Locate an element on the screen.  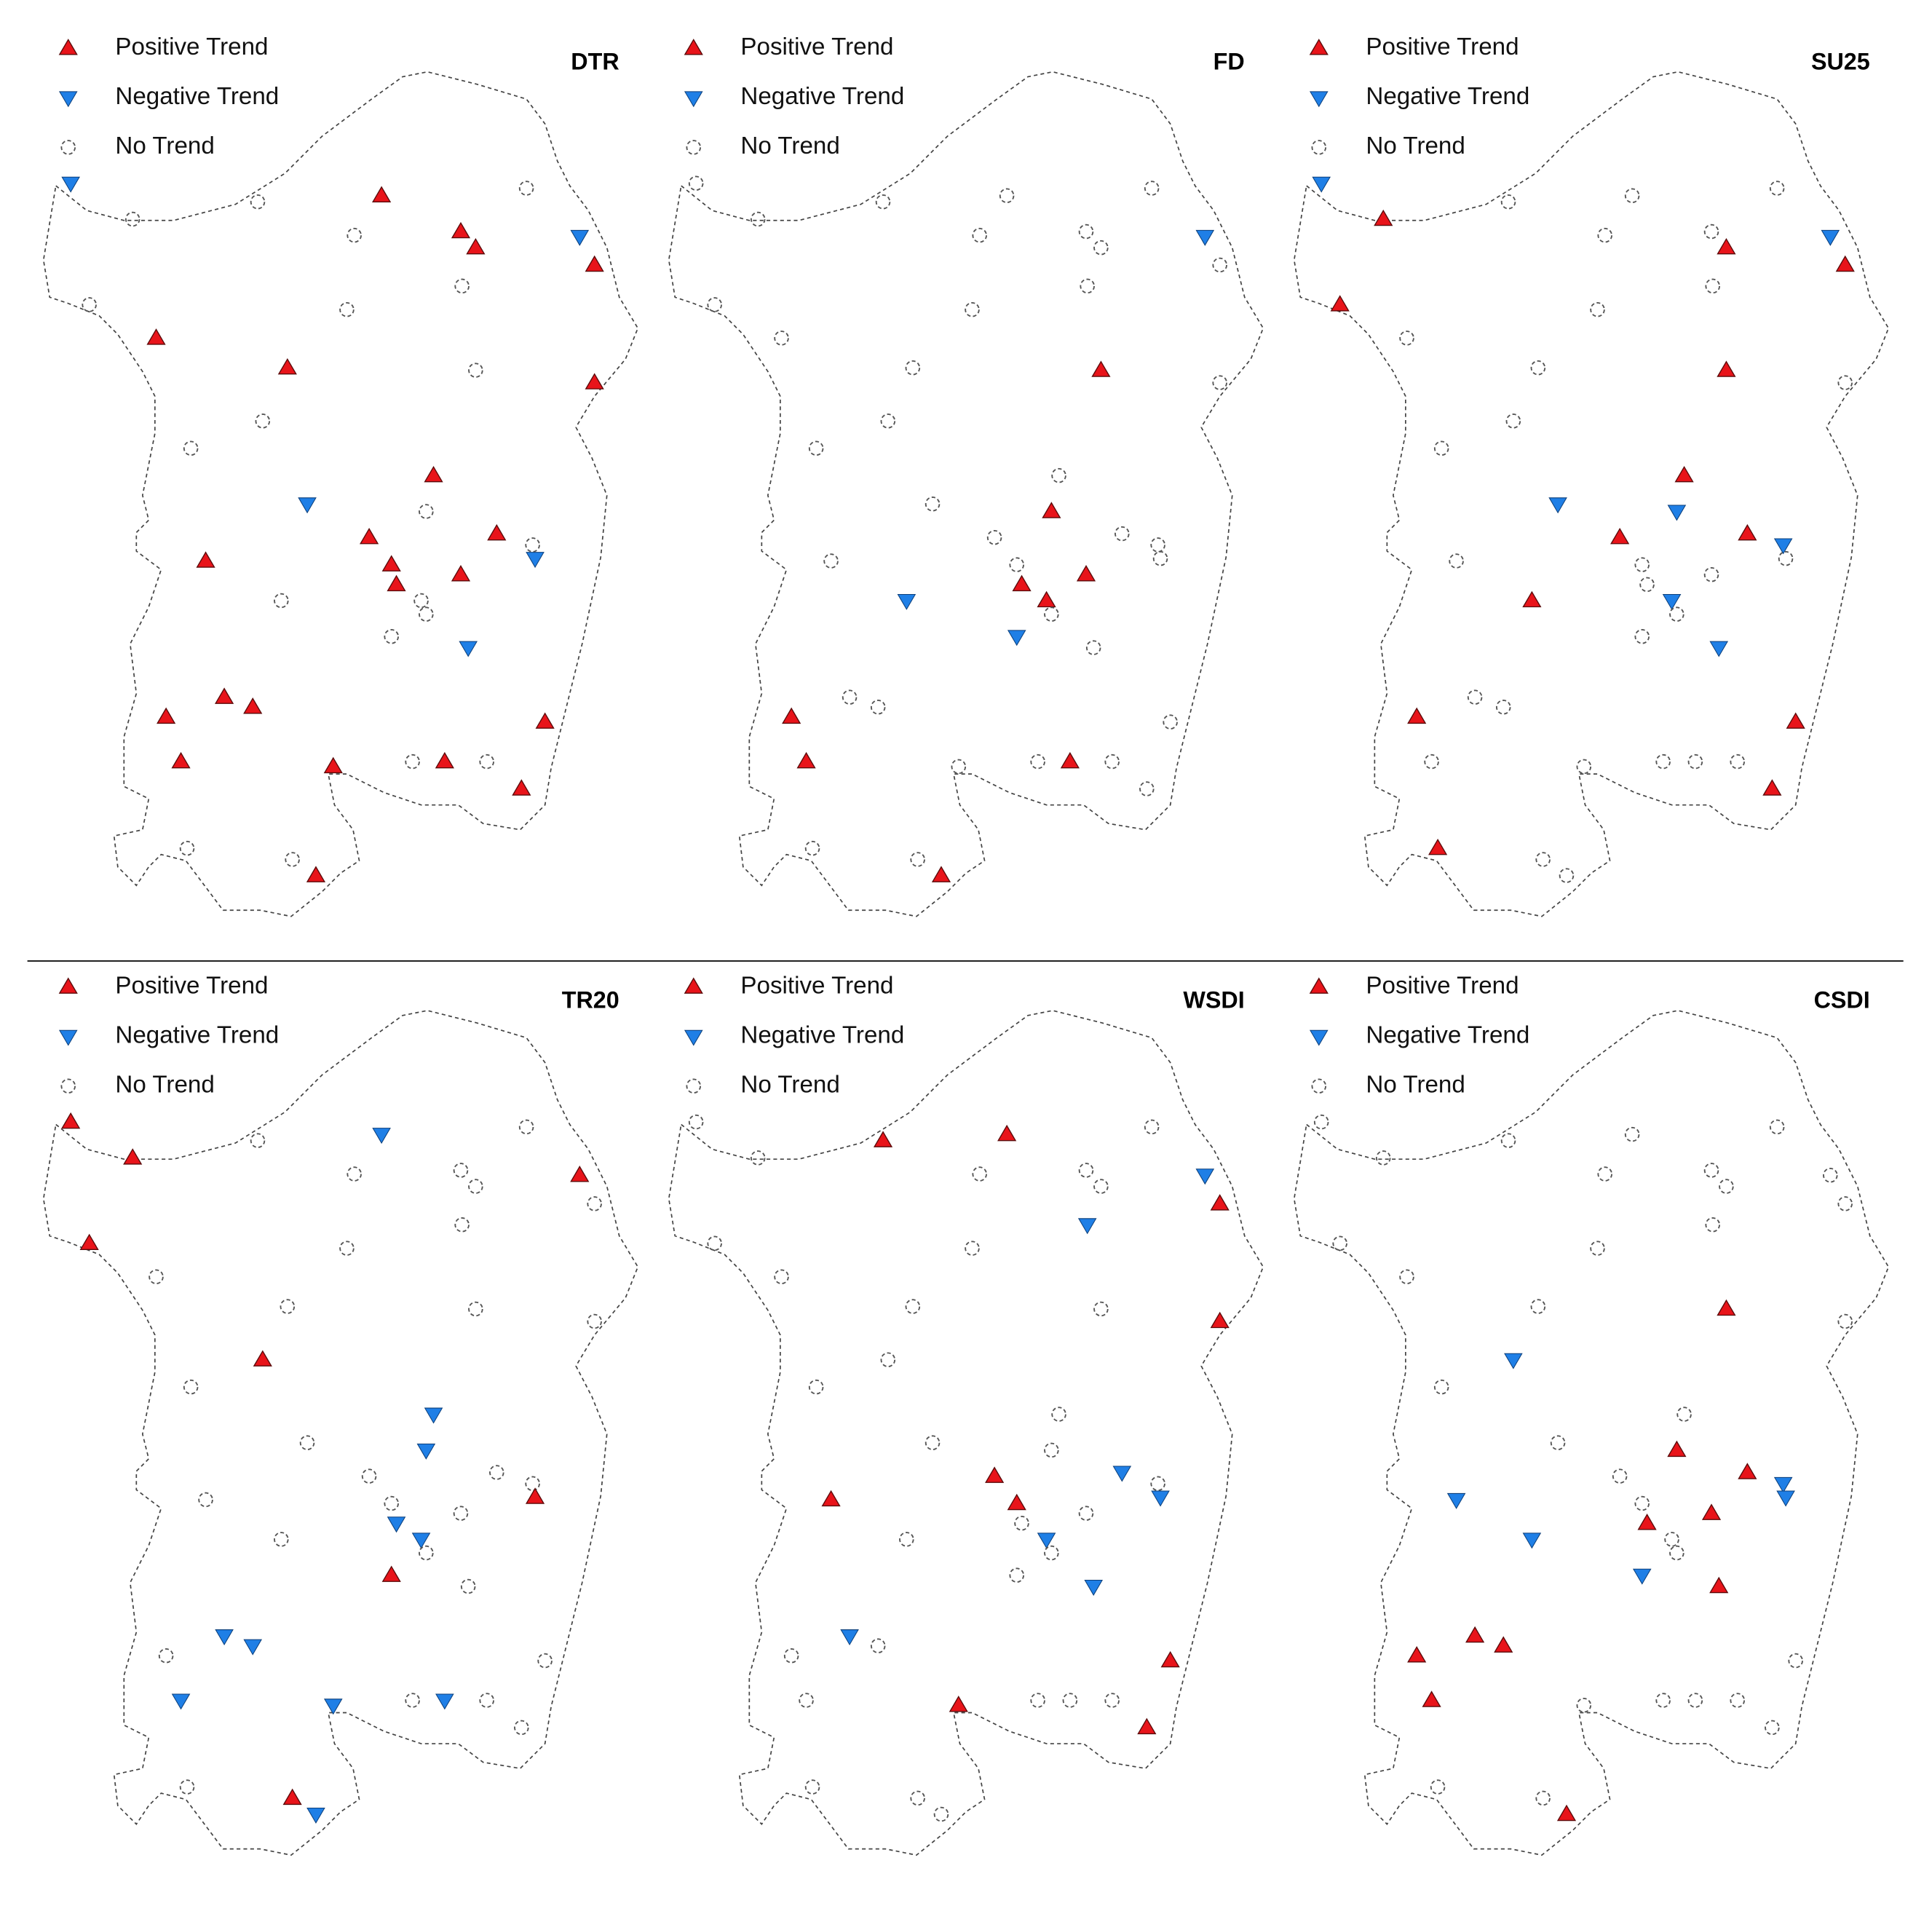
legend-label: Positive Trend is located at coordinates (191, 985).